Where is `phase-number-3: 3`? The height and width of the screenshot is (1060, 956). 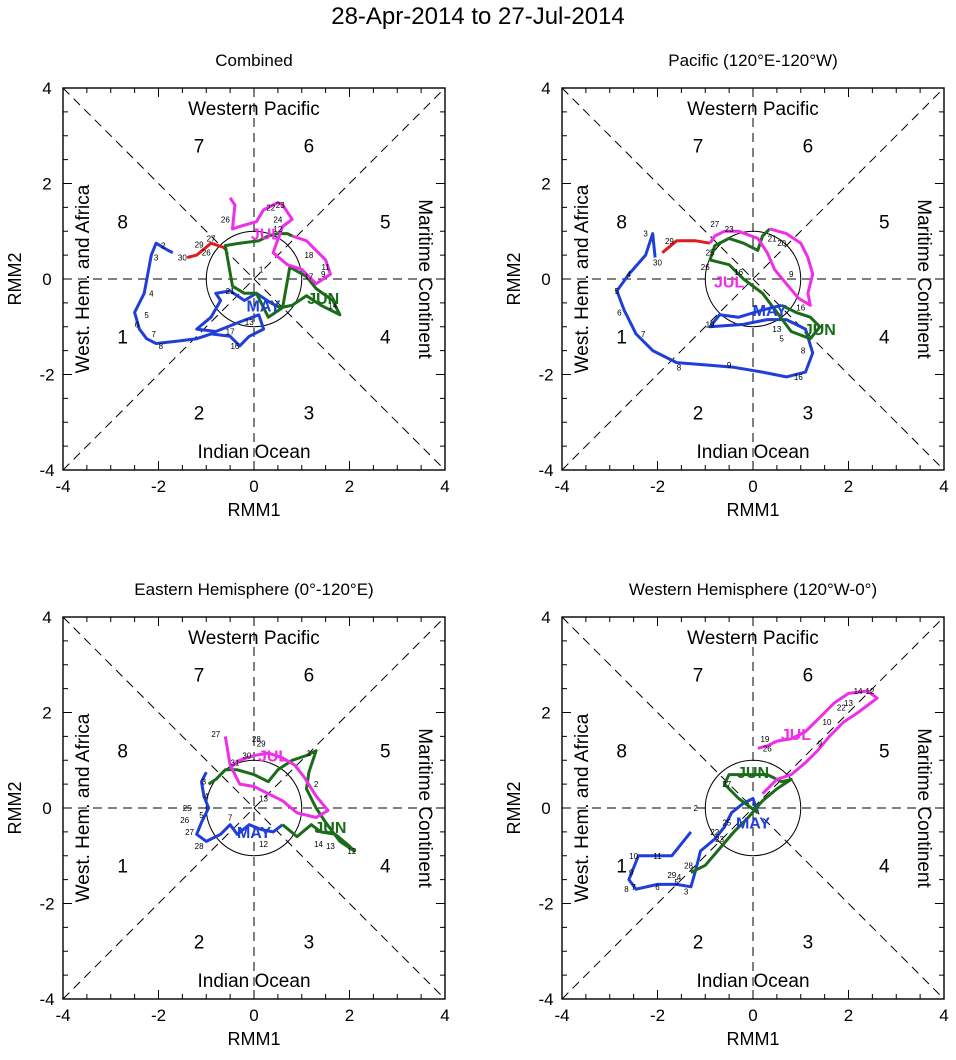 phase-number-3: 3 is located at coordinates (309, 943).